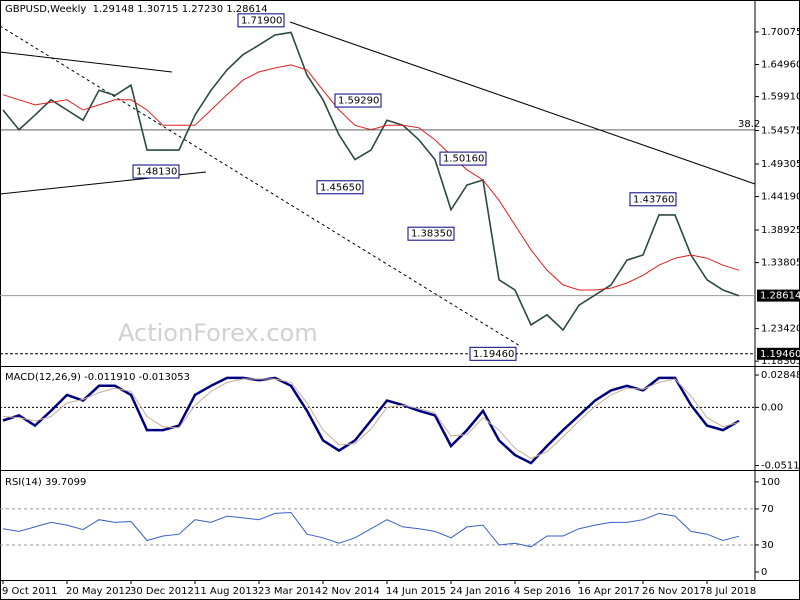 The image size is (800, 600). Describe the element at coordinates (767, 509) in the screenshot. I see `y-tick-label: 70` at that location.